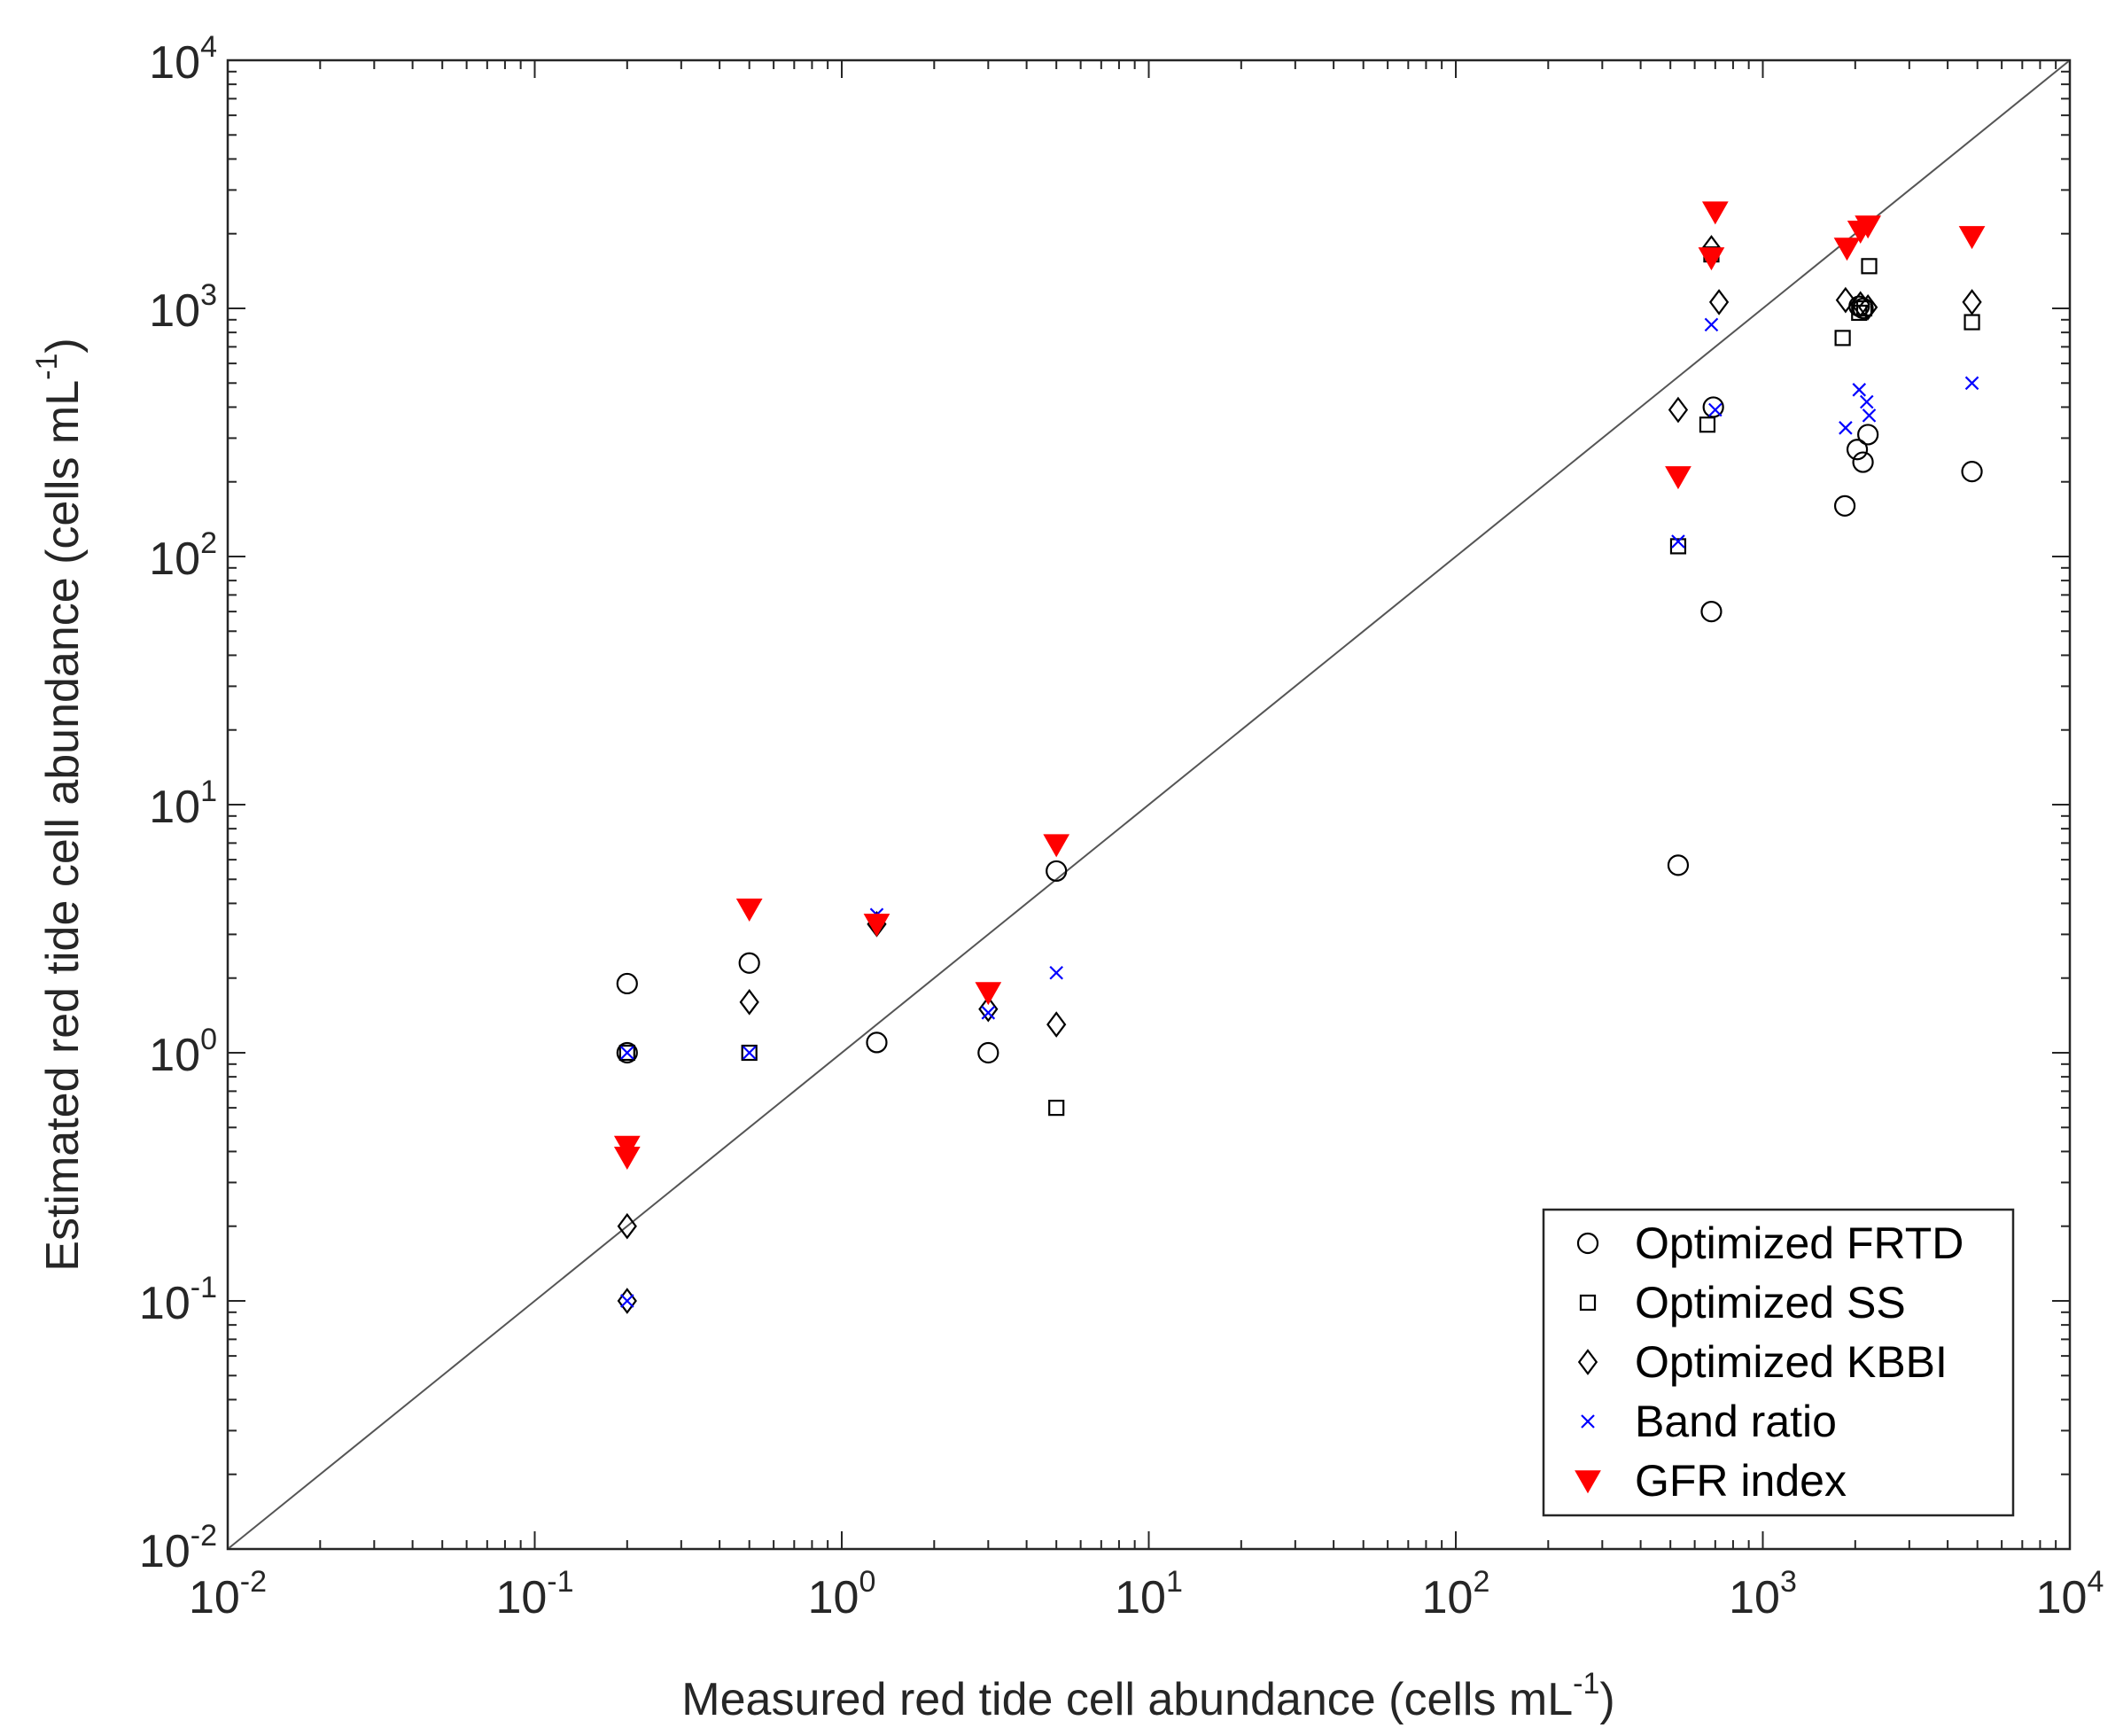 The image size is (2123, 1736). Describe the element at coordinates (1792, 1362) in the screenshot. I see `legend-label-optimized-kbbi: Optimized KBBI` at that location.